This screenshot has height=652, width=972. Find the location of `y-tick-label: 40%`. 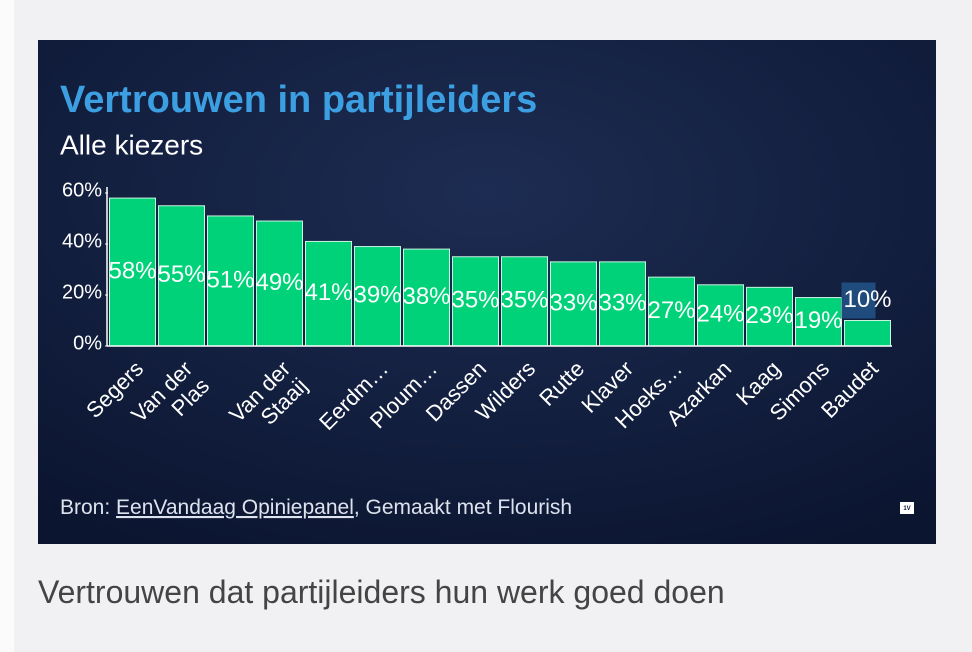

y-tick-label: 40% is located at coordinates (82, 241).